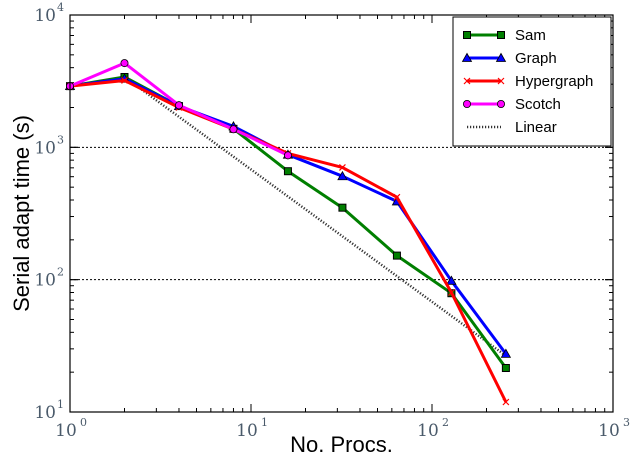 This screenshot has width=643, height=462. What do you see at coordinates (60, 272) in the screenshot?
I see `y-tick-label-exponent: 2` at bounding box center [60, 272].